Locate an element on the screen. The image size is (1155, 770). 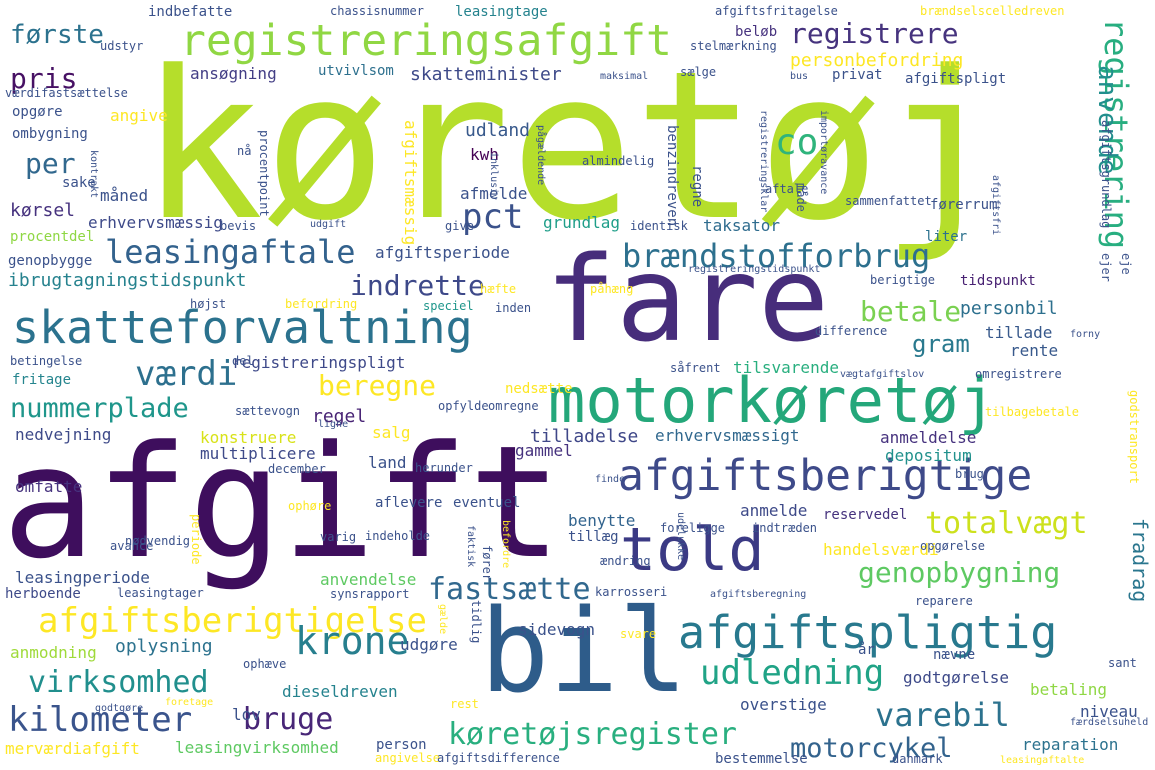
cloud-word: liter is located at coordinates (946, 237).